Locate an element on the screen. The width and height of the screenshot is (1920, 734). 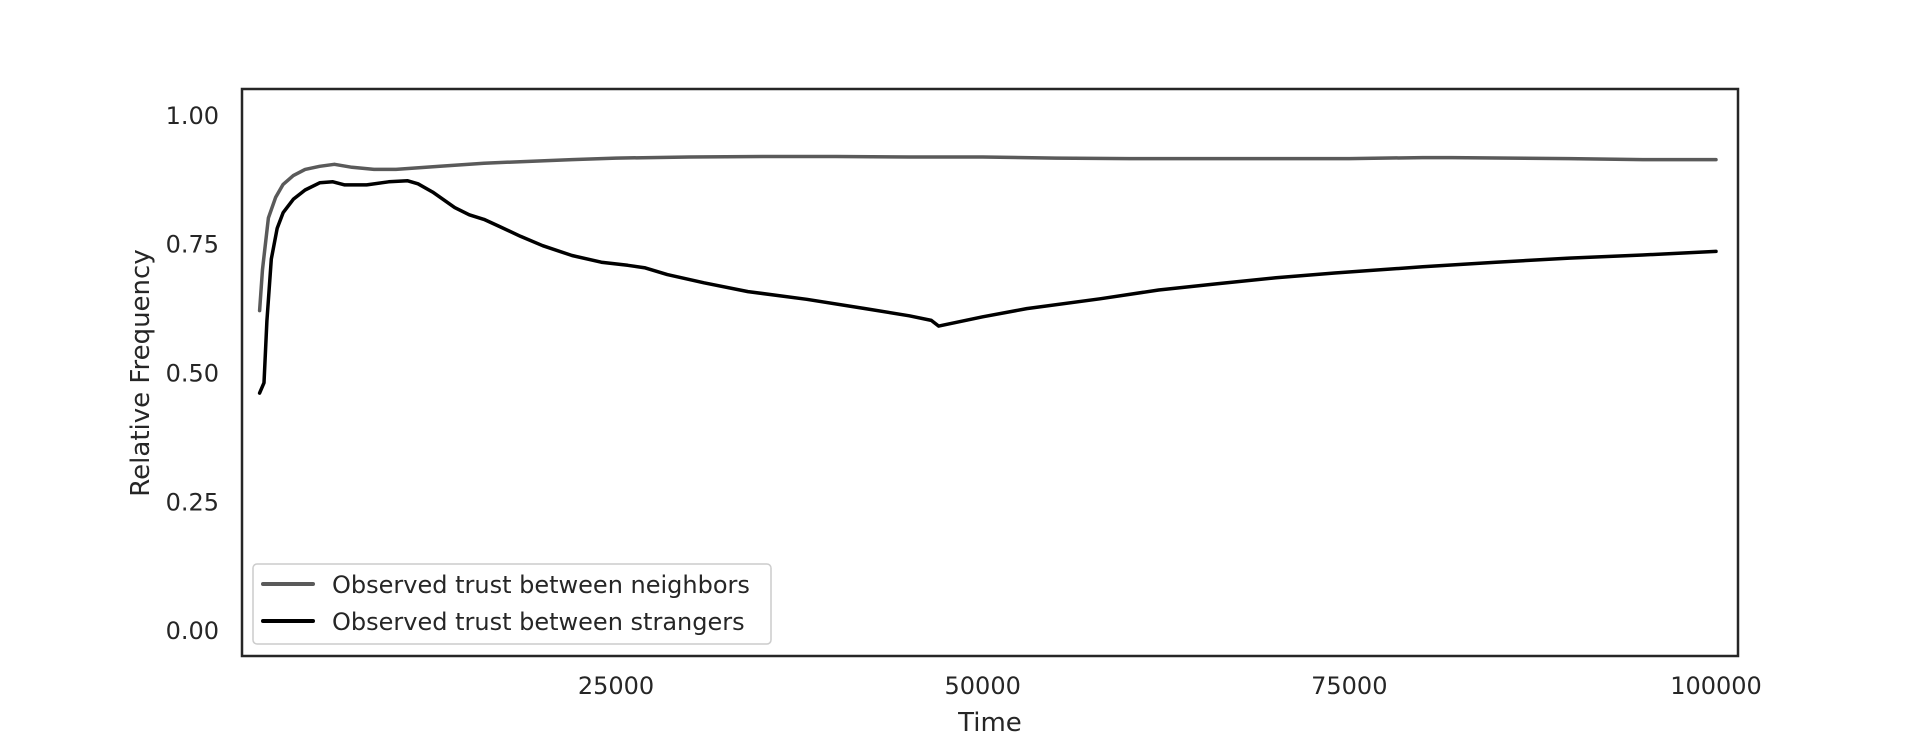
x-tick-label: 50000 is located at coordinates (983, 686).